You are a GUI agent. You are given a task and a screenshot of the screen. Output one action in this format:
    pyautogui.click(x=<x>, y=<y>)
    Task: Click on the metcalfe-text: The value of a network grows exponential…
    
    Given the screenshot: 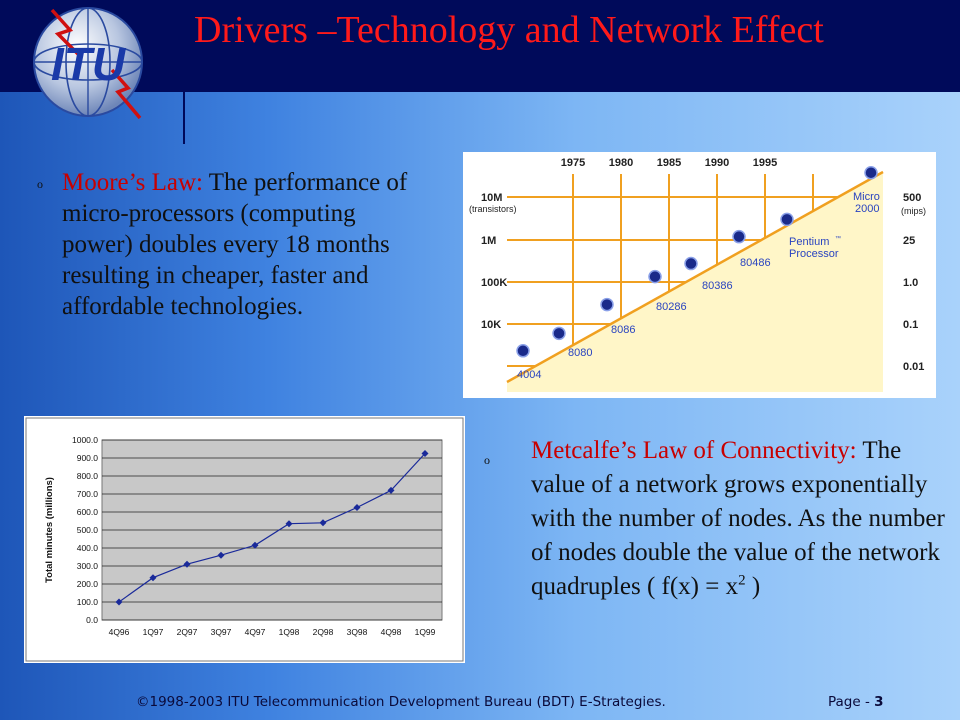 What is the action you would take?
    pyautogui.click(x=738, y=518)
    